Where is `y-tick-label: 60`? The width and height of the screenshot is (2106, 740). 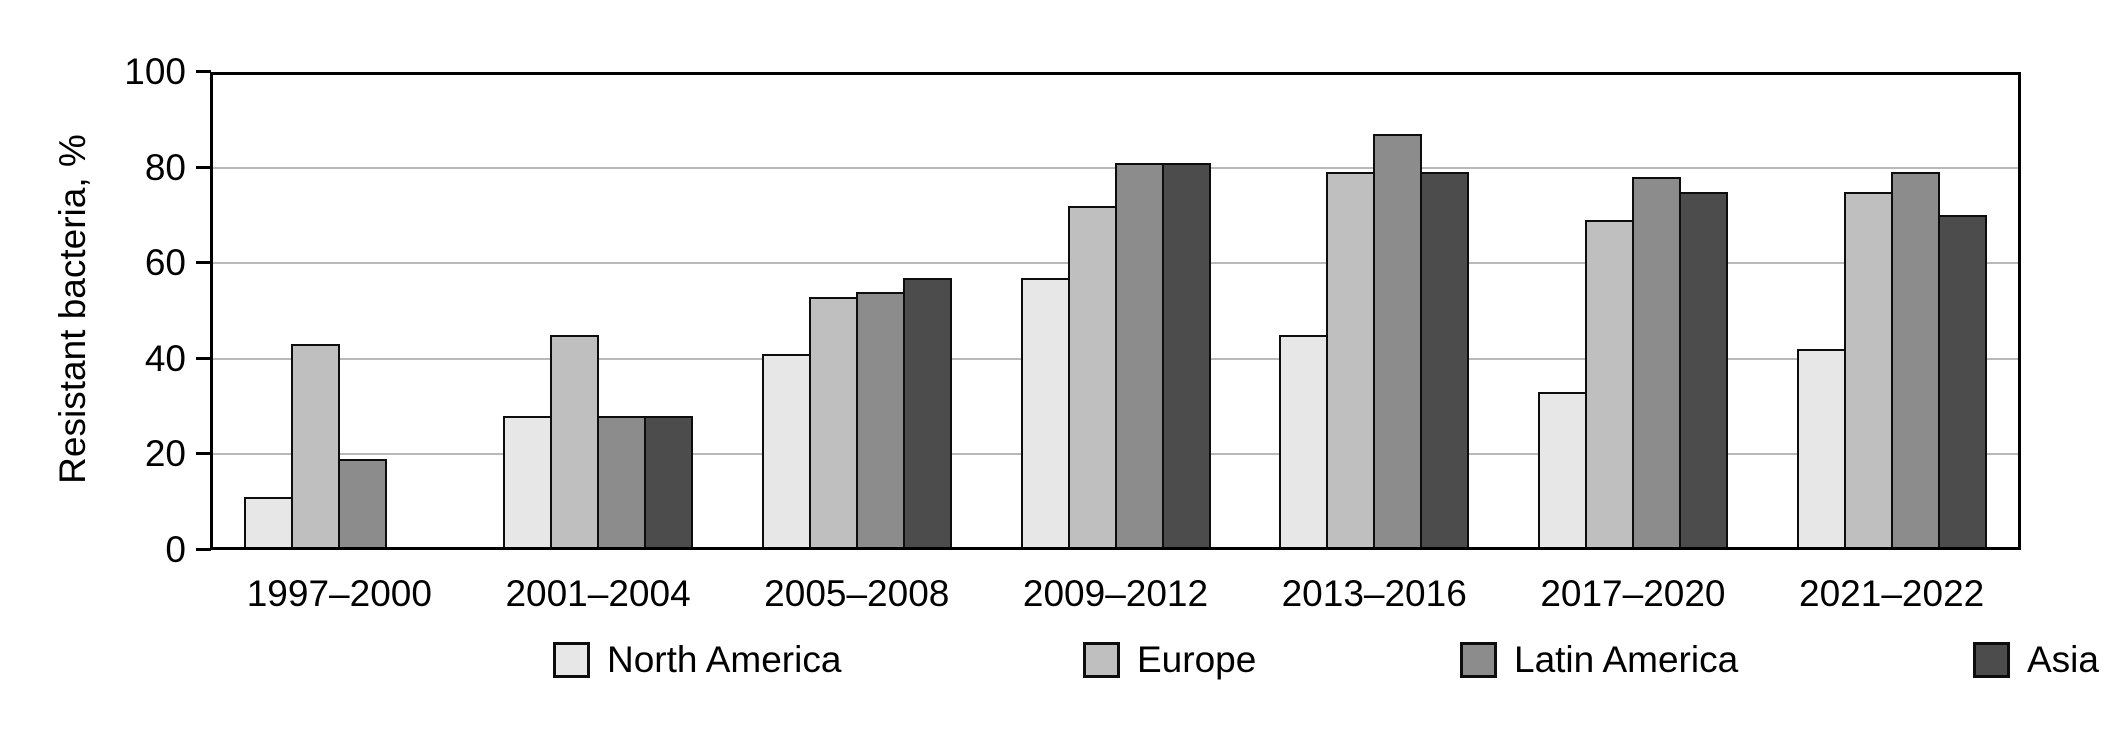
y-tick-label: 60 is located at coordinates (165, 263).